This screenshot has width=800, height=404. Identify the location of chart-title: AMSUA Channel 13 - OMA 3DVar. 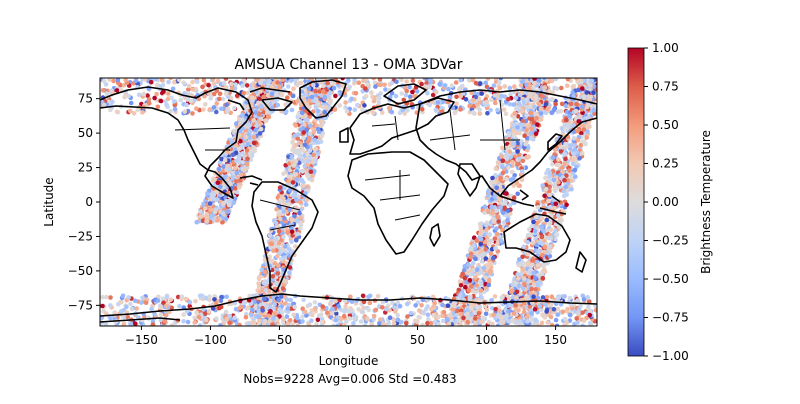
(349, 65).